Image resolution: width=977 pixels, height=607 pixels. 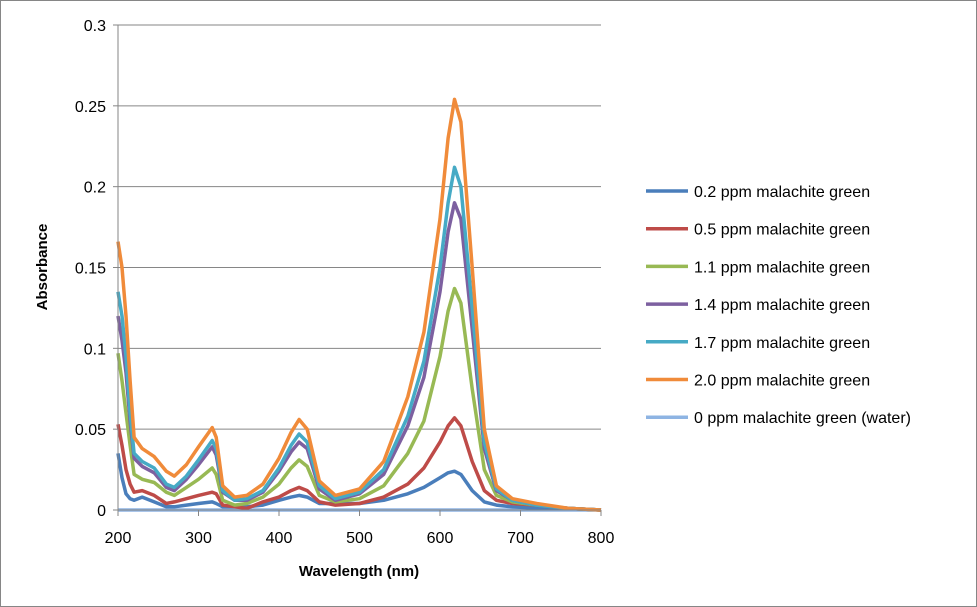 I want to click on y-tick-label: 0, so click(x=101, y=511).